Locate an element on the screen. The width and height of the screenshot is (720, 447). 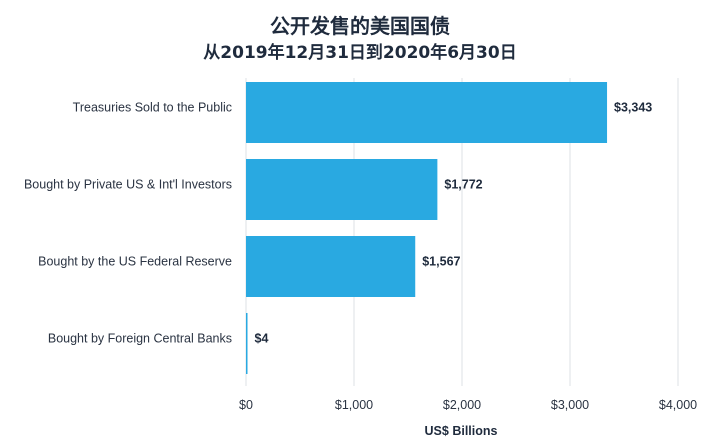
category-label-1: Bought by Private US & Int'l Investors is located at coordinates (128, 185).